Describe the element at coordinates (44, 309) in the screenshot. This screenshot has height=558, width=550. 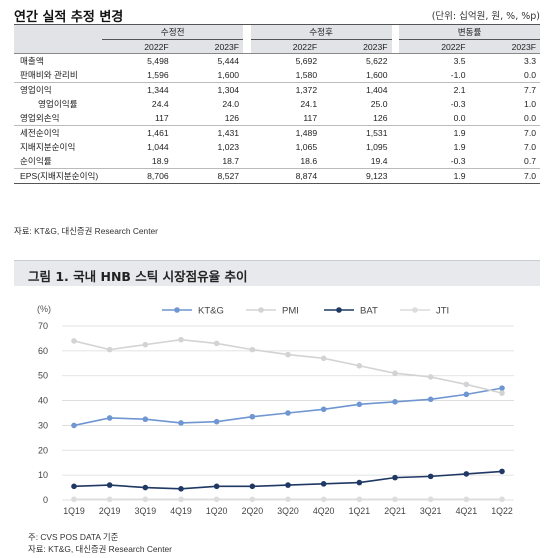
I see `y-axis-label: (%)` at that location.